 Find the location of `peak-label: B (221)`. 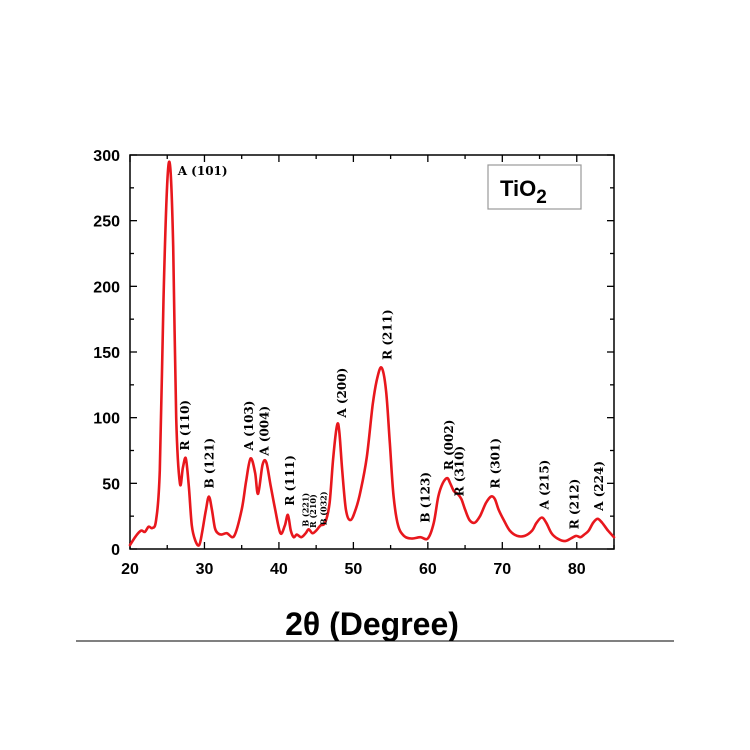

peak-label: B (221) is located at coordinates (306, 510).